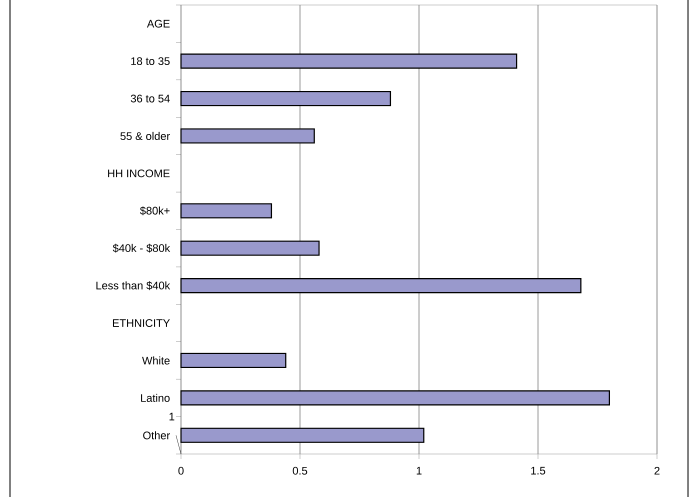 Image resolution: width=691 pixels, height=497 pixels. Describe the element at coordinates (133, 285) in the screenshot. I see `y-tick-label: Less than $40k` at that location.